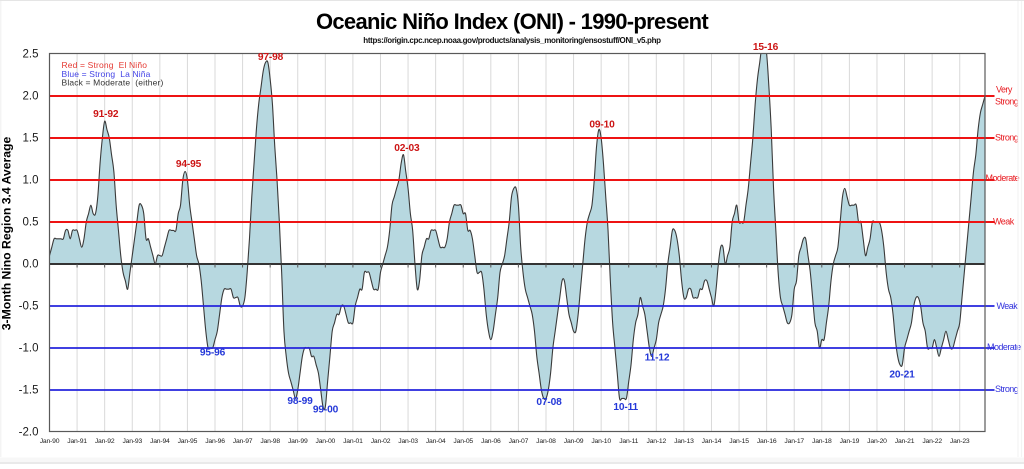 This screenshot has height=469, width=1024. What do you see at coordinates (381, 441) in the screenshot?
I see `svg-text: Jan-02` at bounding box center [381, 441].